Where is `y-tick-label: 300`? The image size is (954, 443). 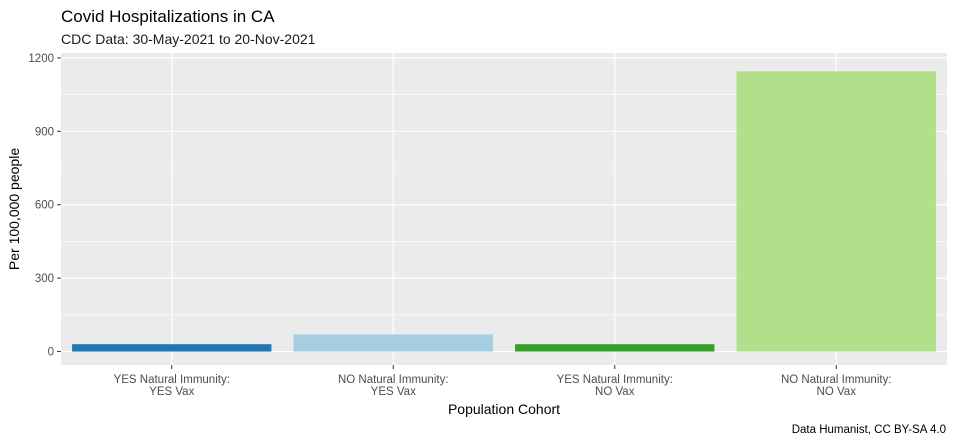
y-tick-label: 300 is located at coordinates (44, 279).